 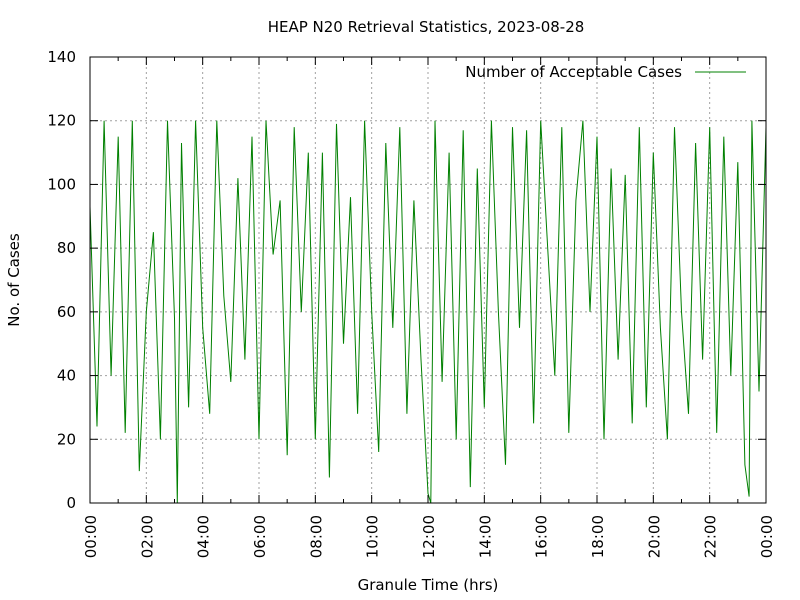 What do you see at coordinates (61, 57) in the screenshot?
I see `y-tick-label: 140` at bounding box center [61, 57].